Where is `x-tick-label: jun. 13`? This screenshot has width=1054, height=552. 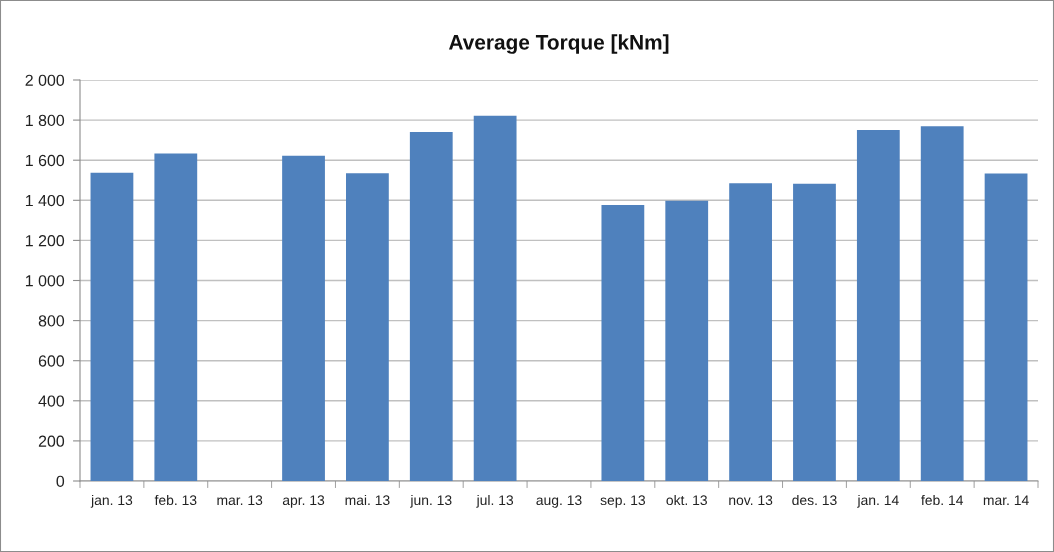
x-tick-label: jun. 13 is located at coordinates (431, 501).